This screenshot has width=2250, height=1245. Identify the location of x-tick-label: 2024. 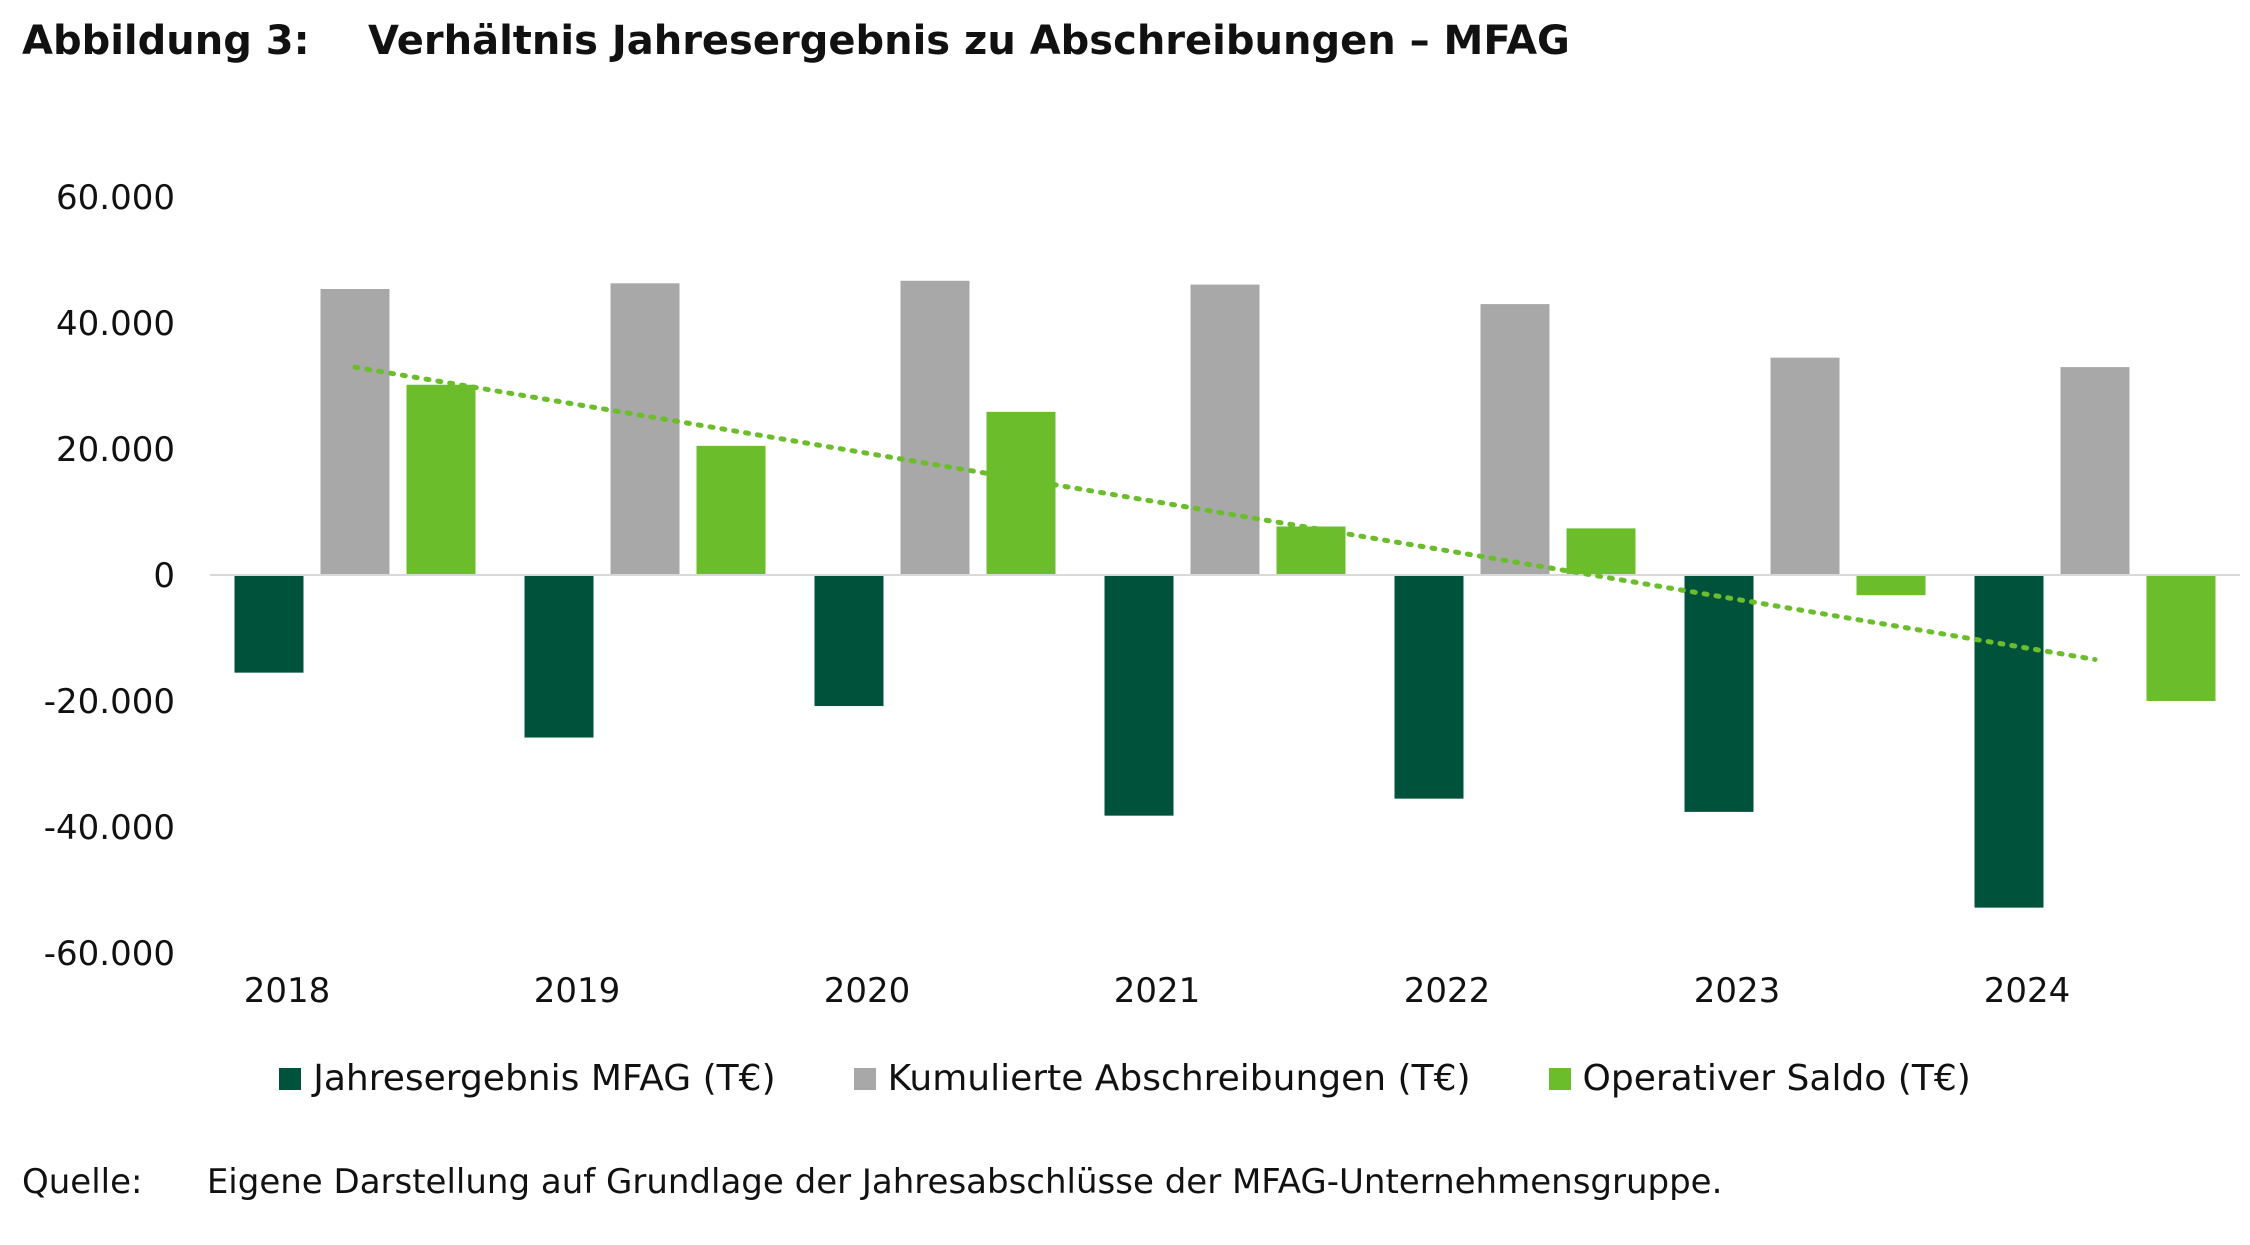
(2027, 991).